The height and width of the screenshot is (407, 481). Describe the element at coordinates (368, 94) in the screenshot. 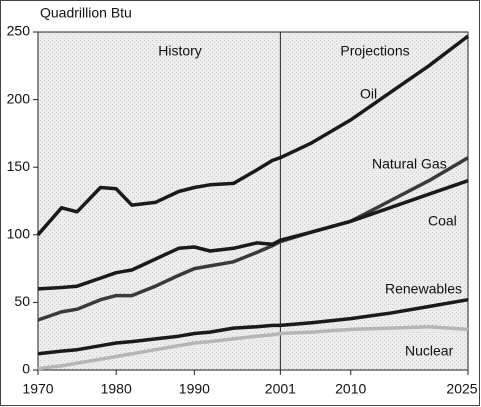

I see `series-label: Oil` at that location.